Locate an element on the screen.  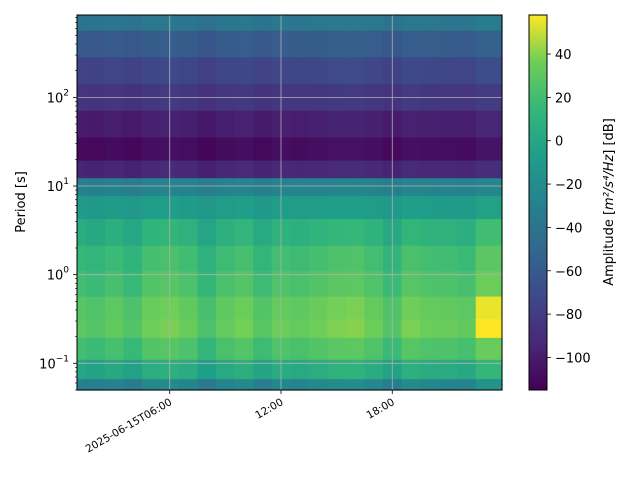
x-tick-label: 2025-06-15T06:00 is located at coordinates (129, 425).